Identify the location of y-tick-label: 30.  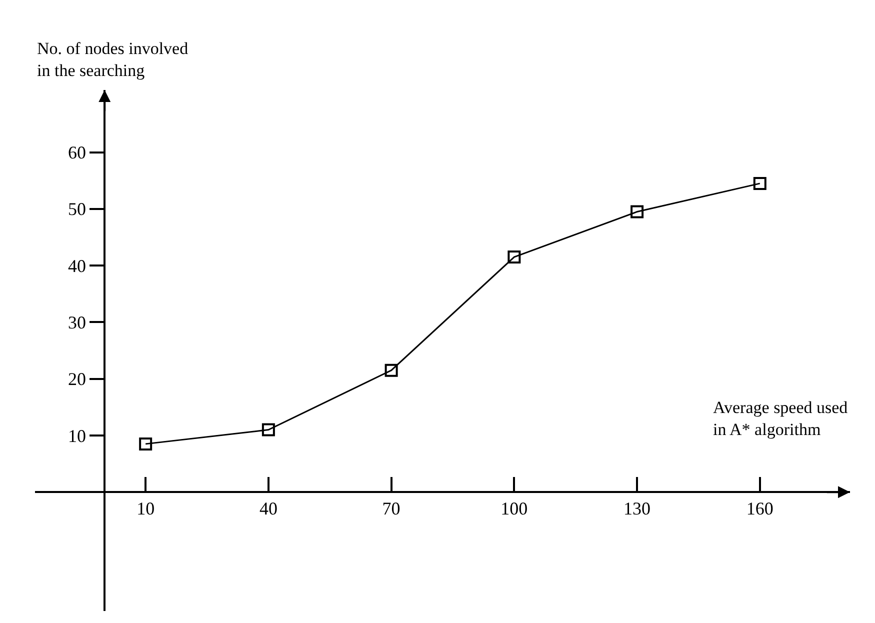
(77, 322).